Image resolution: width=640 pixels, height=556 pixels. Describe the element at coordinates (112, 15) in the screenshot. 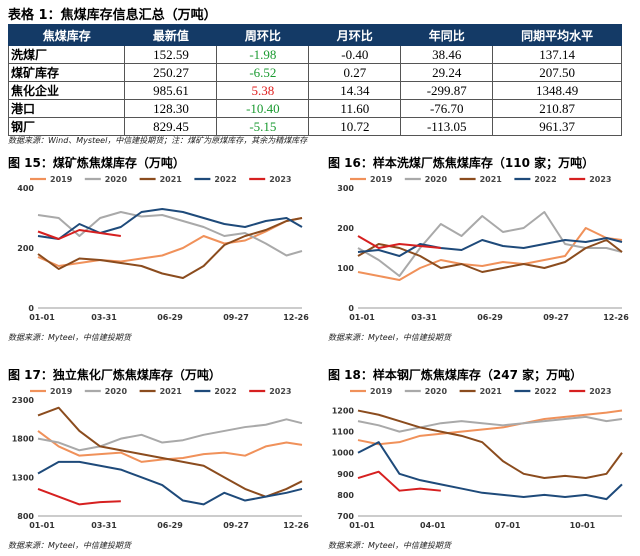

I see `table-title: 表格 1：焦煤库存信息汇总（万吨）` at that location.